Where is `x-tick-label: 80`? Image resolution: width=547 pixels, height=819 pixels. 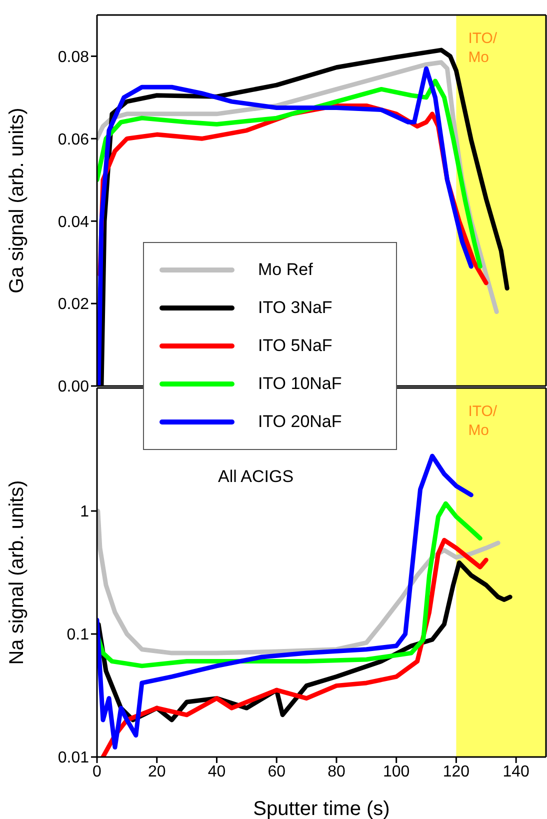 x-tick-label: 80 is located at coordinates (337, 771).